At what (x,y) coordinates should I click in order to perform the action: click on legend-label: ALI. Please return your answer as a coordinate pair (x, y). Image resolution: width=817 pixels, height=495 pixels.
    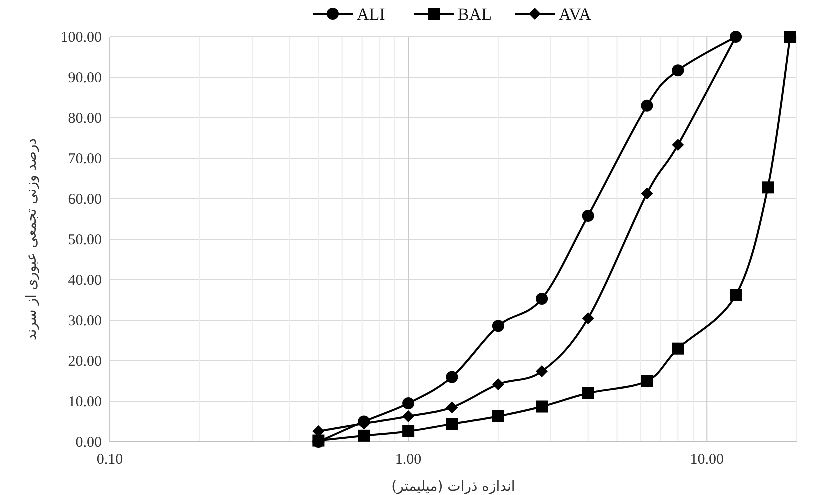
    Looking at the image, I should click on (371, 14).